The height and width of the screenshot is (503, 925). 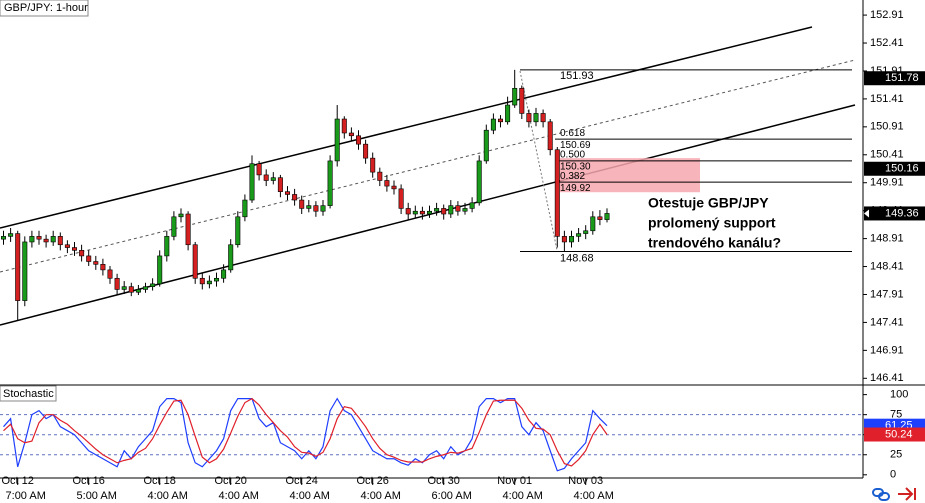 What do you see at coordinates (899, 395) in the screenshot?
I see `y-tick-label: 100` at bounding box center [899, 395].